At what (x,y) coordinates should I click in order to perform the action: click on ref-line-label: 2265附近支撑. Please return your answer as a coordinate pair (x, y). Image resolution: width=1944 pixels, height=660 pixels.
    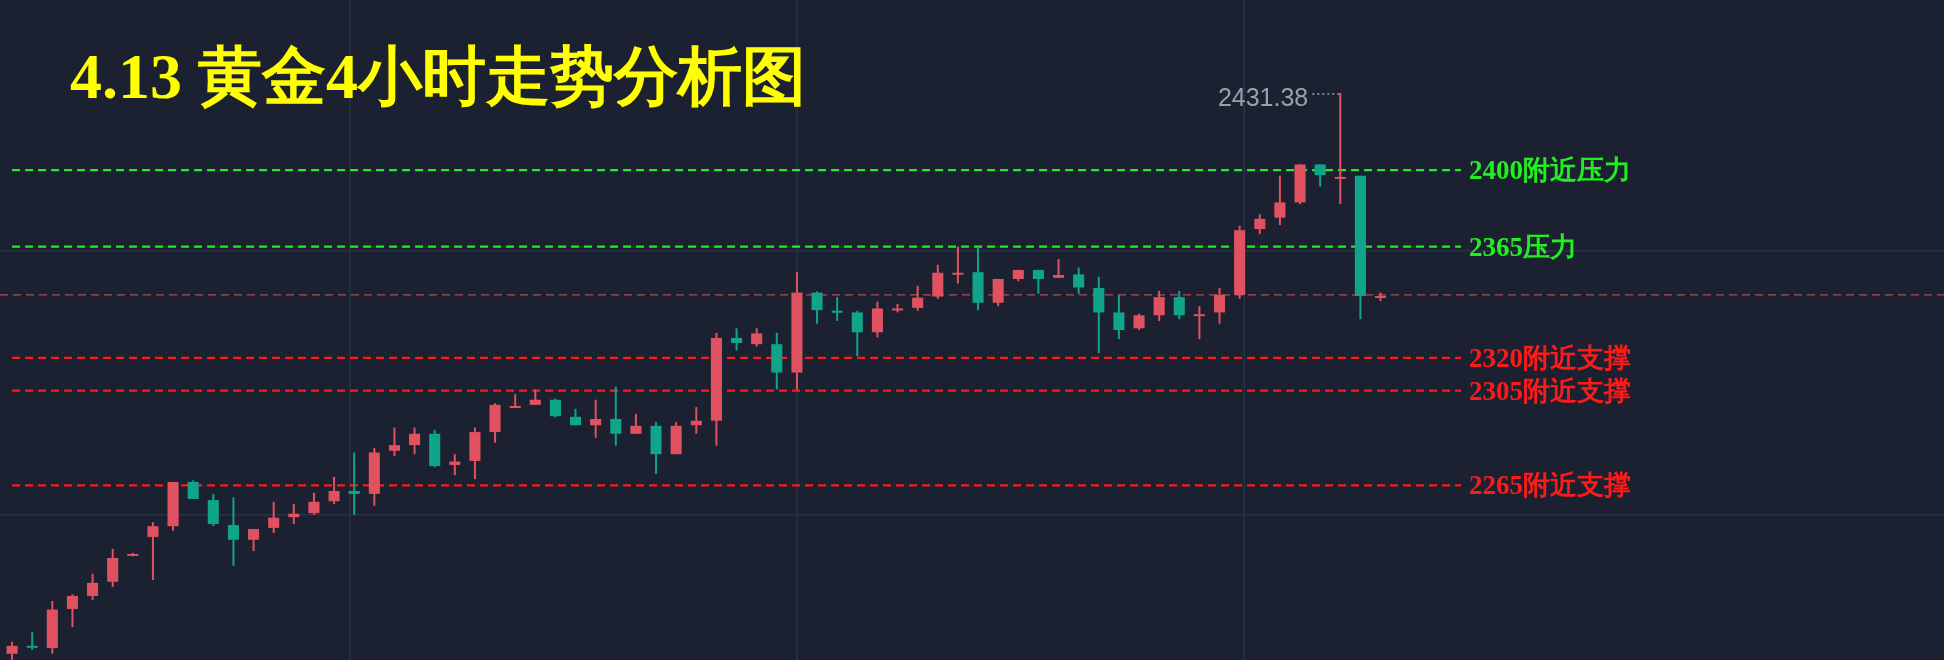
    Looking at the image, I should click on (1550, 485).